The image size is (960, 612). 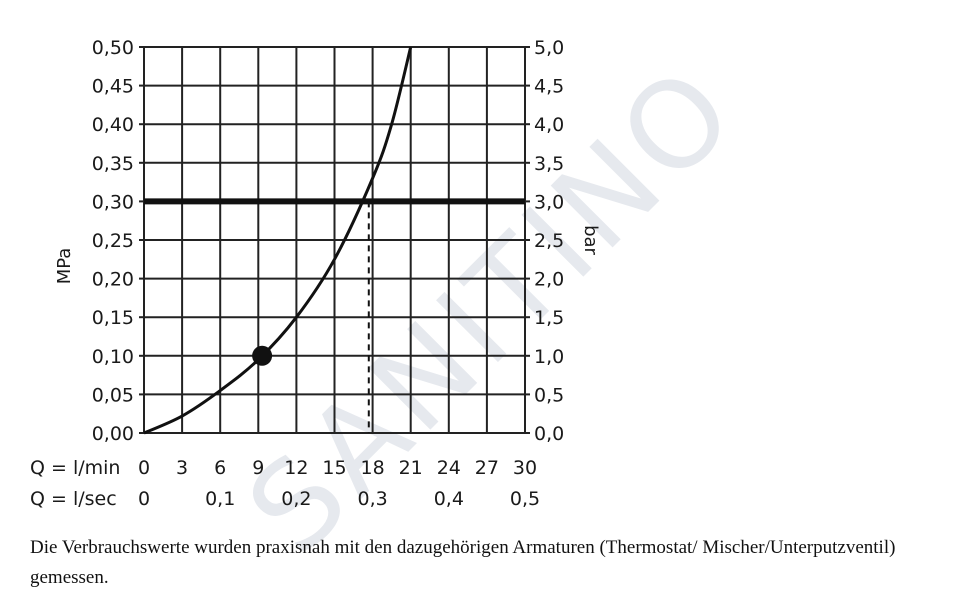 What do you see at coordinates (296, 468) in the screenshot?
I see `x-tick-label-flow: 12` at bounding box center [296, 468].